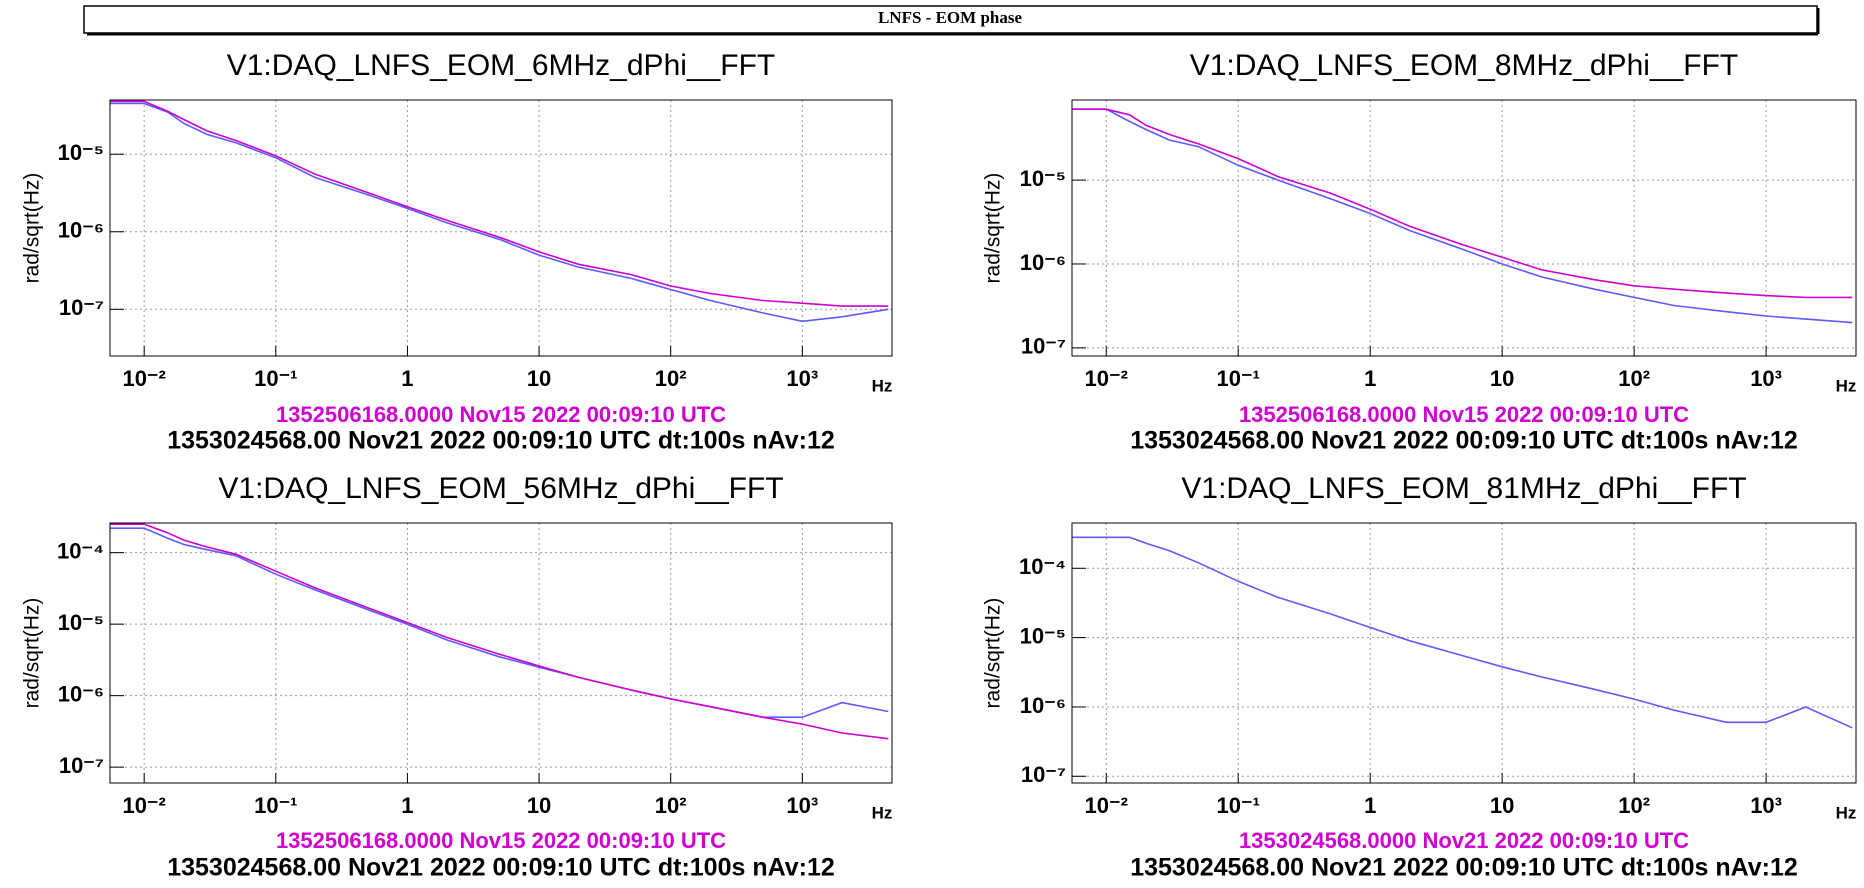 The height and width of the screenshot is (888, 1864). I want to click on chart-title: V1:DAQ_LNFS_EOM_56MHz_dPhi__FFT, so click(500, 488).